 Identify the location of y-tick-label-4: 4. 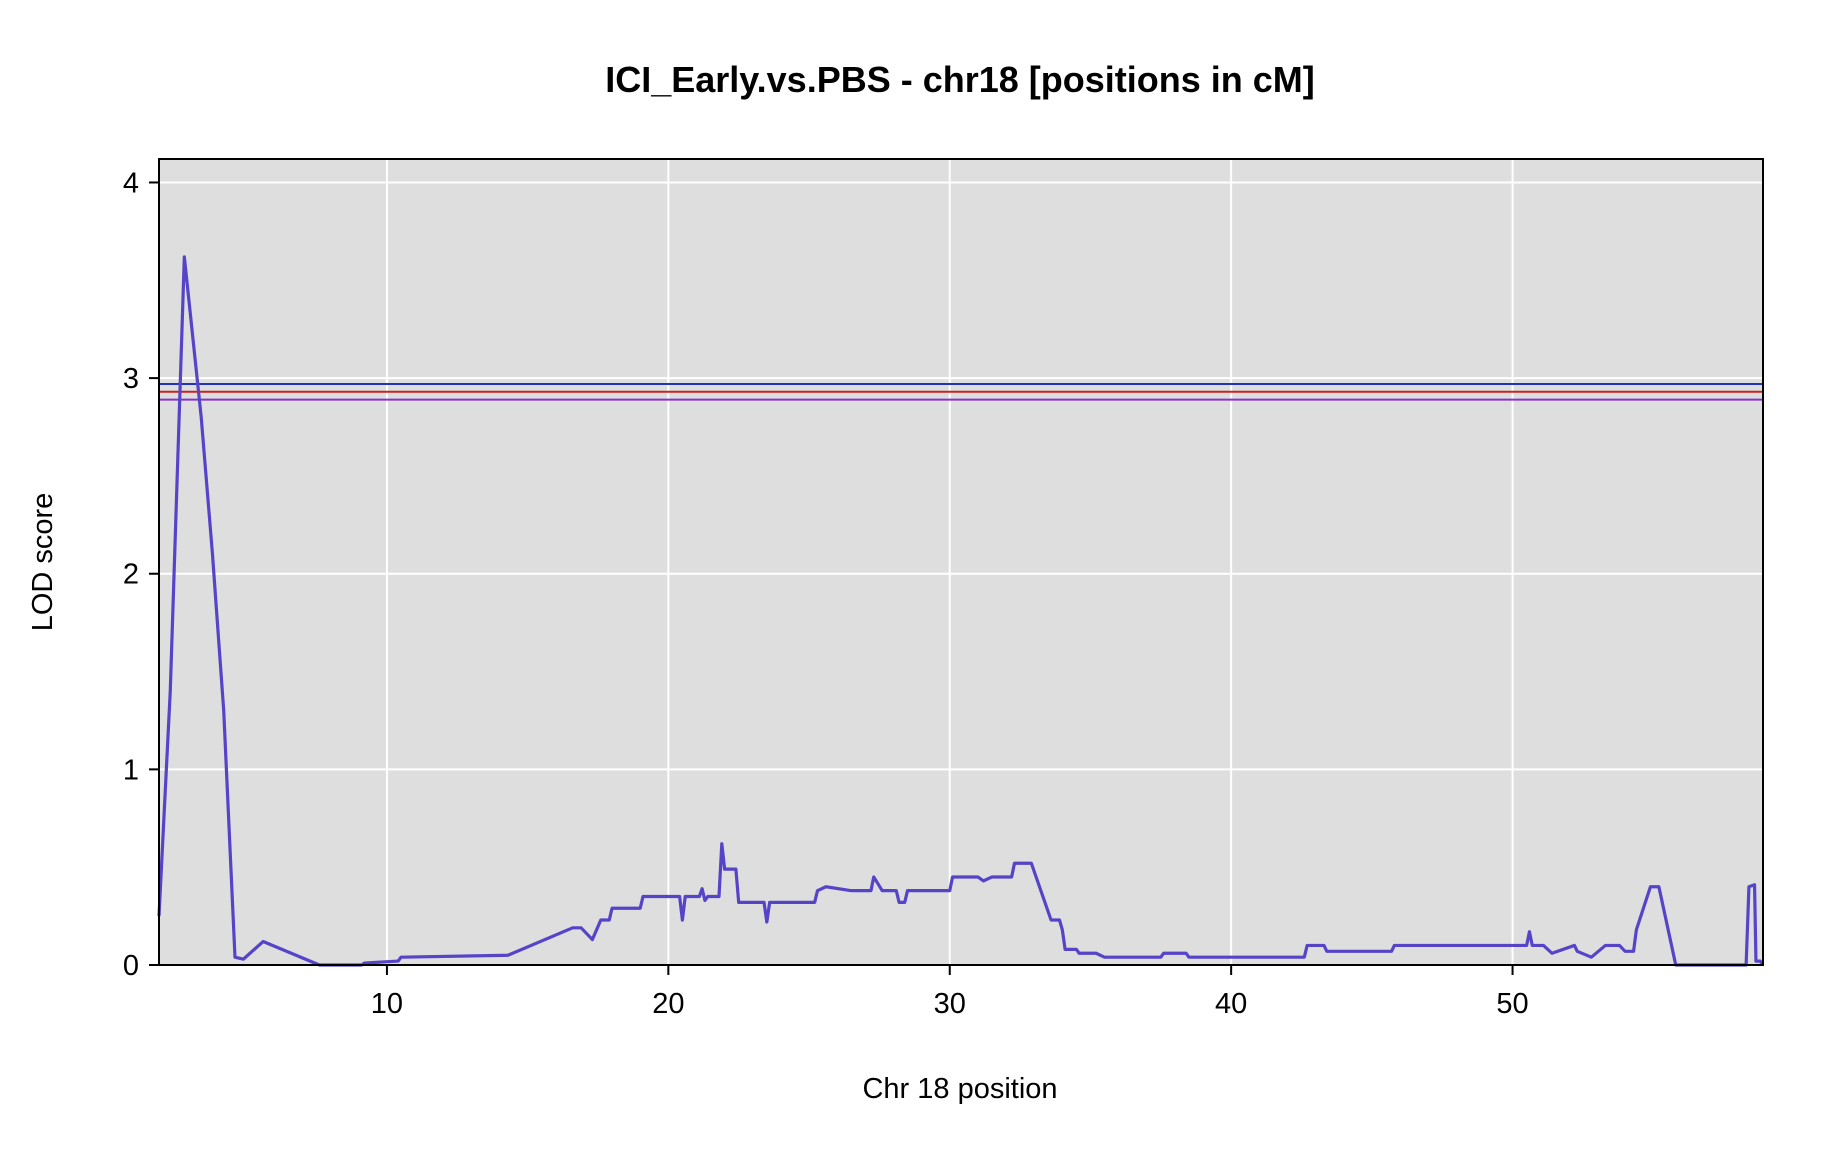
(131, 183).